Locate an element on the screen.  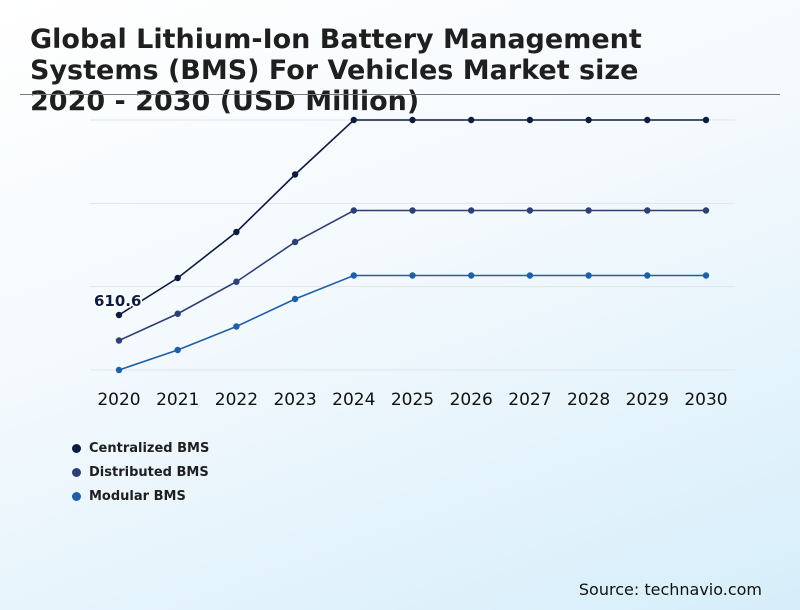
x-tick-label-2028: 2028 is located at coordinates (588, 400).